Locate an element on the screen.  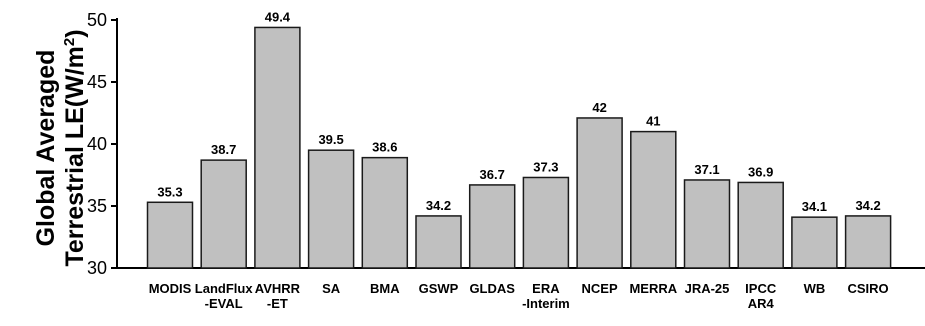
x-tick-label-line: BMA is located at coordinates (385, 288).